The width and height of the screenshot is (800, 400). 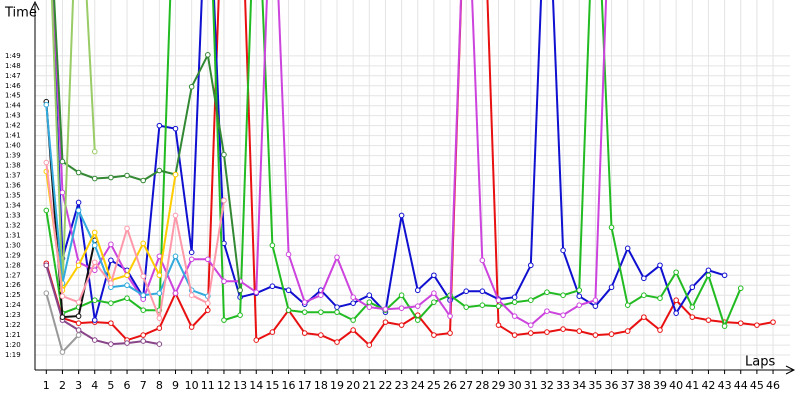 What do you see at coordinates (418, 385) in the screenshot?
I see `x-tick-label: 24` at bounding box center [418, 385].